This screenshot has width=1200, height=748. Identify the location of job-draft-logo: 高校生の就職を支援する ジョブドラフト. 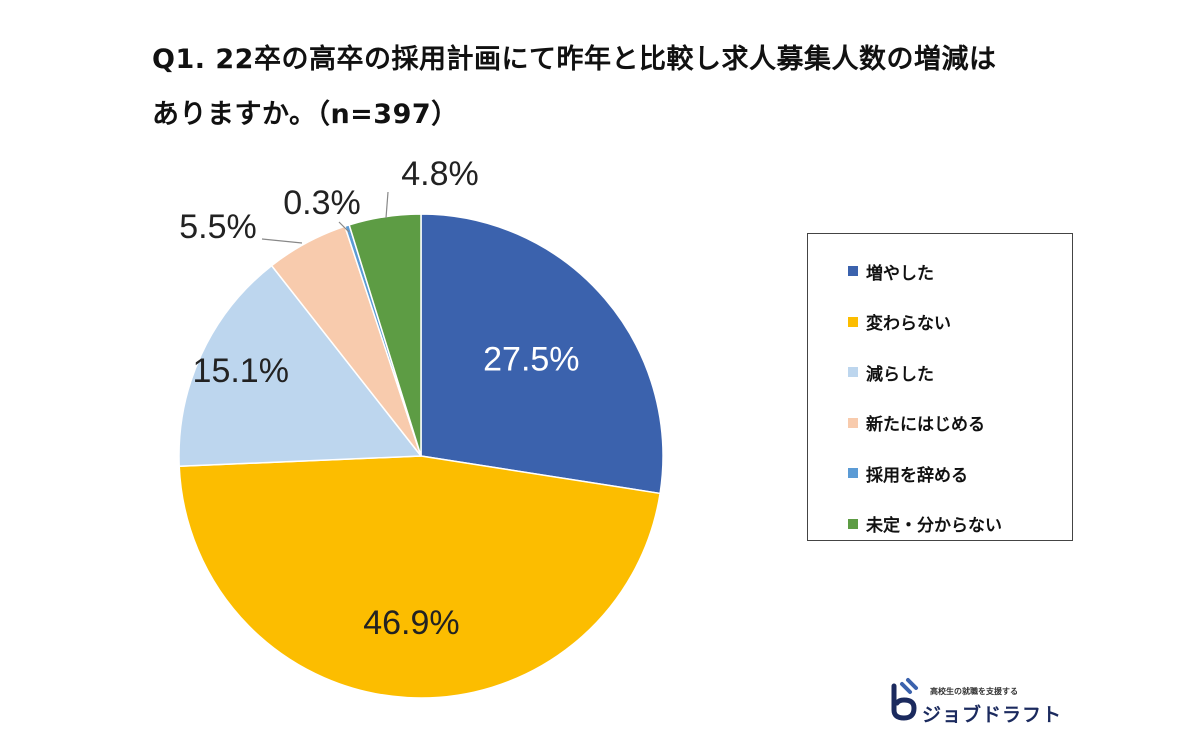
(970, 701).